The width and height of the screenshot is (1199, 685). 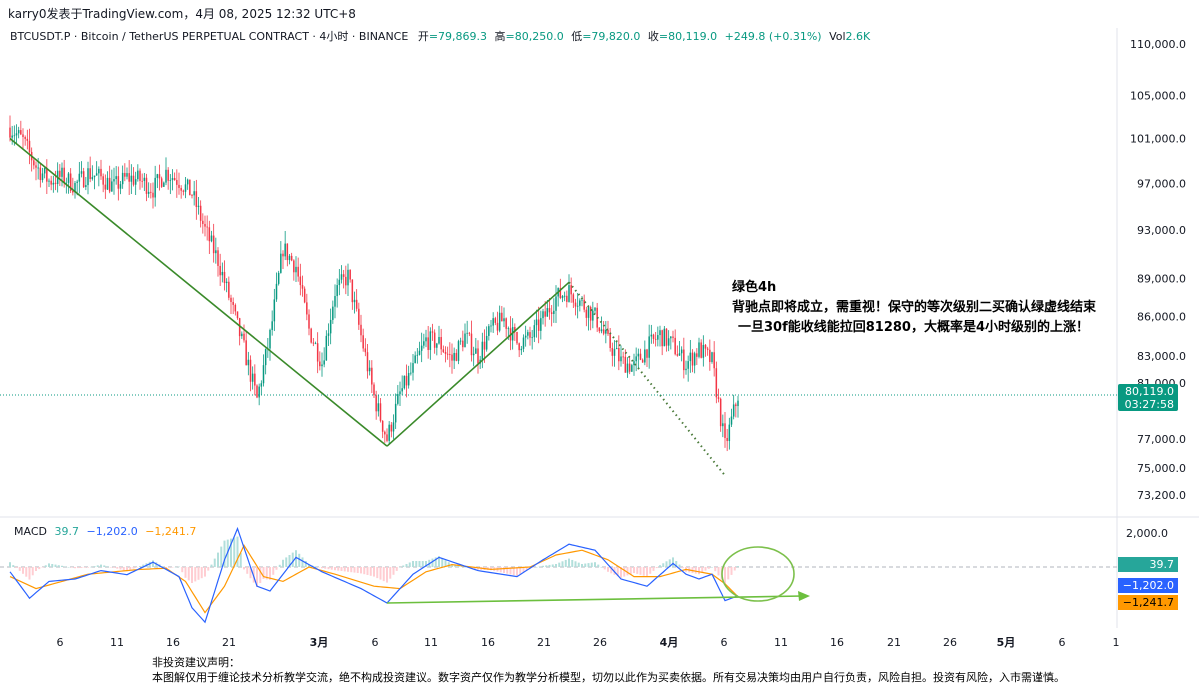 What do you see at coordinates (534, 36) in the screenshot?
I see `high-value: =80,250.0` at bounding box center [534, 36].